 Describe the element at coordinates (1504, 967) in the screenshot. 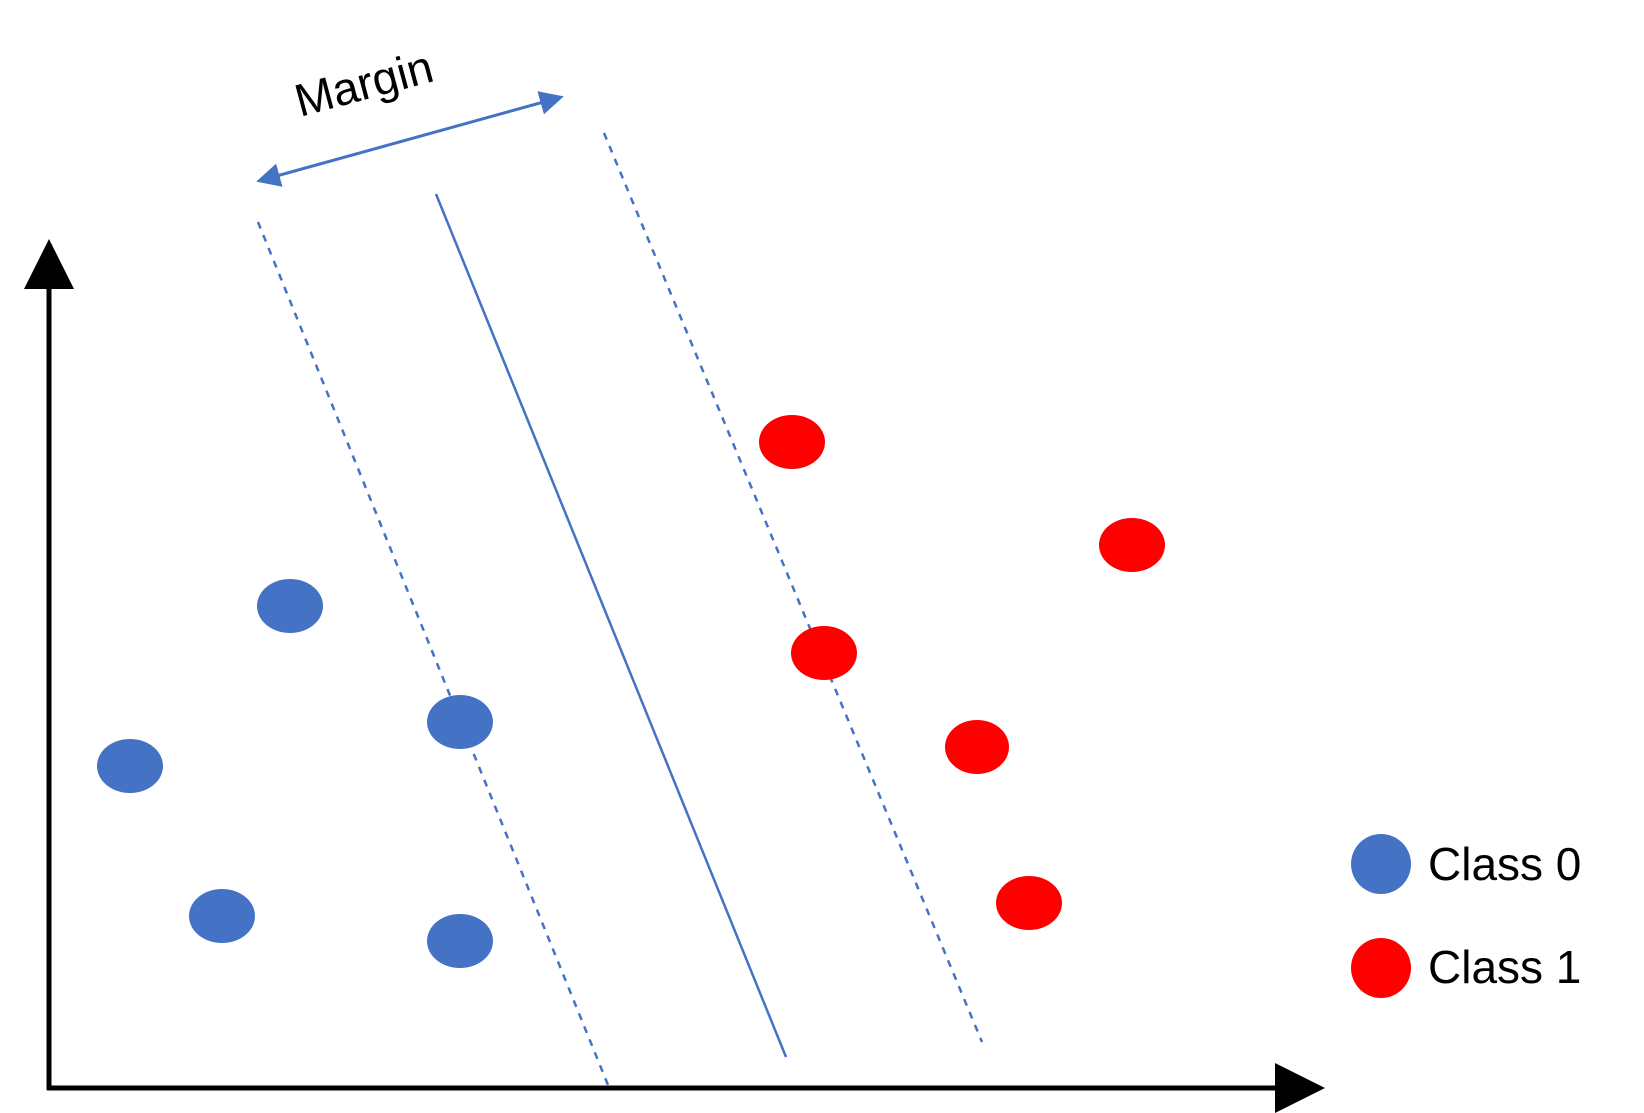

I see `legend-label-class1: Class 1` at that location.